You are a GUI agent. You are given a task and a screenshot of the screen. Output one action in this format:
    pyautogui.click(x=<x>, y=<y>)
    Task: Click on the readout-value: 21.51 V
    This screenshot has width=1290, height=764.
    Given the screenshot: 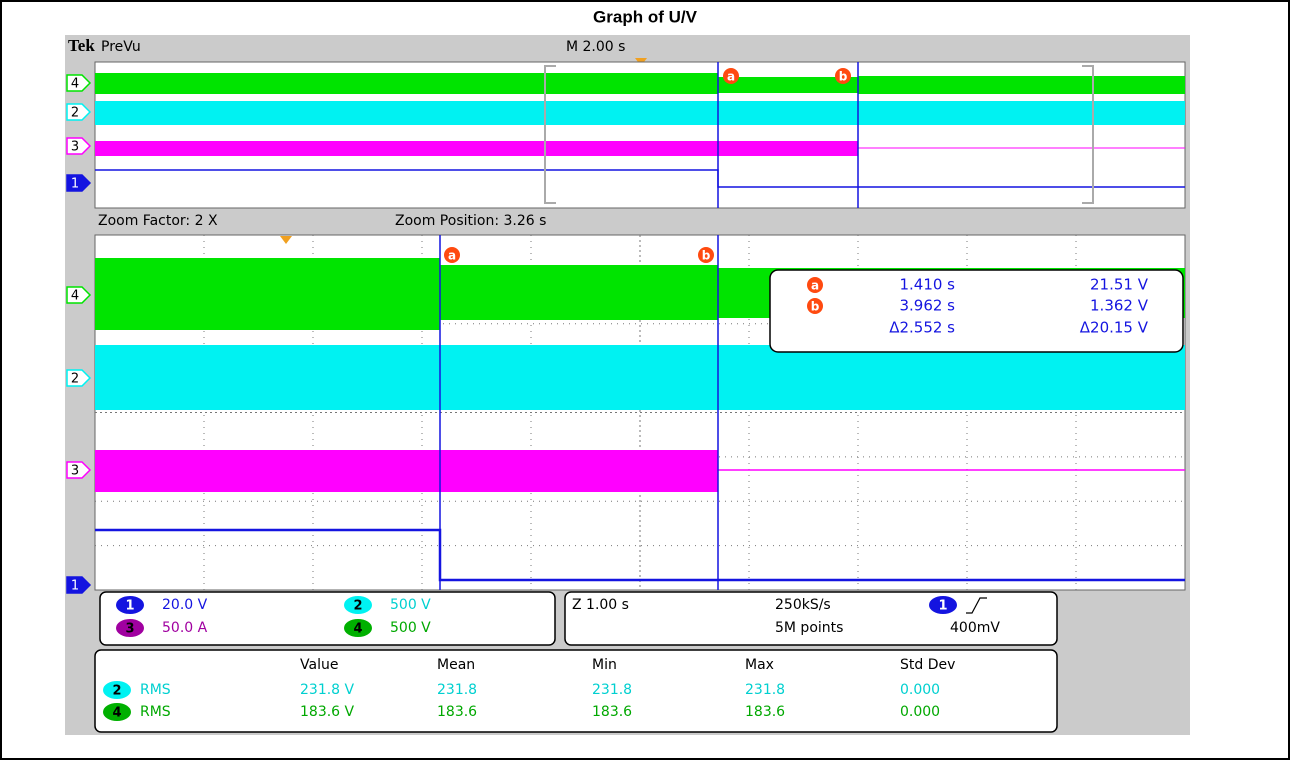 What is the action you would take?
    pyautogui.click(x=1119, y=285)
    